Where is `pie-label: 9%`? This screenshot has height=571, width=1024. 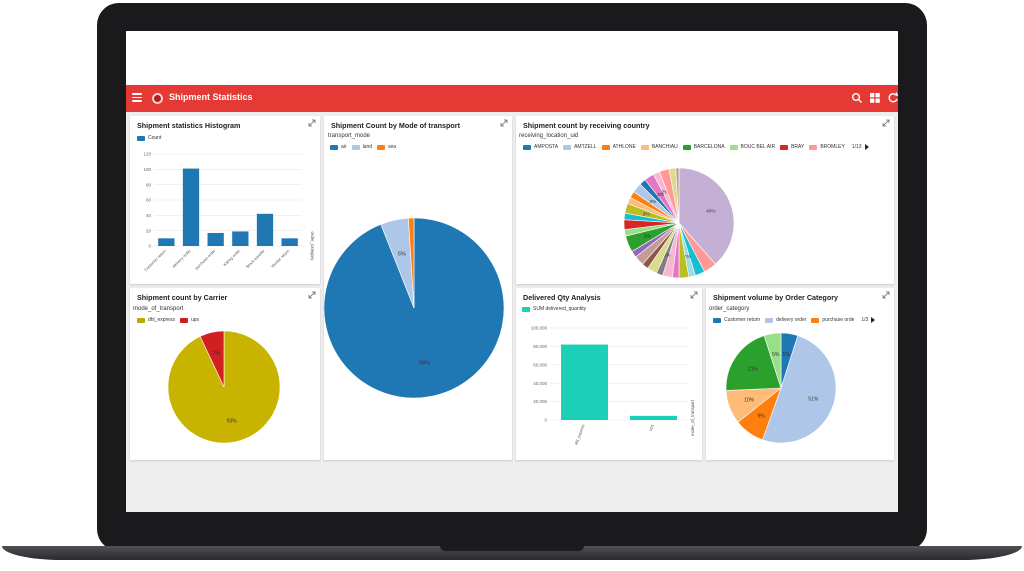
pie-label: 9% is located at coordinates (762, 416).